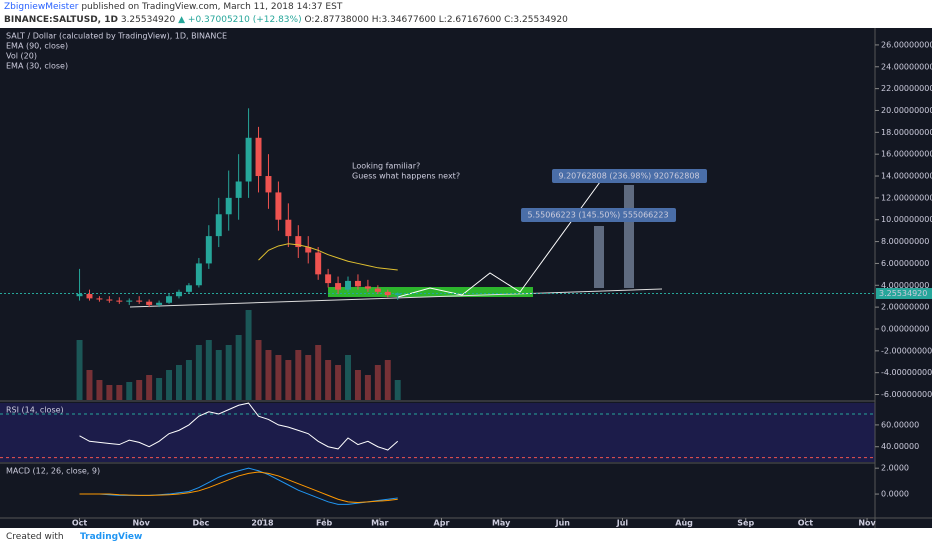 This screenshot has height=550, width=932. Describe the element at coordinates (200, 523) in the screenshot. I see `x-tick-label: Dec` at that location.